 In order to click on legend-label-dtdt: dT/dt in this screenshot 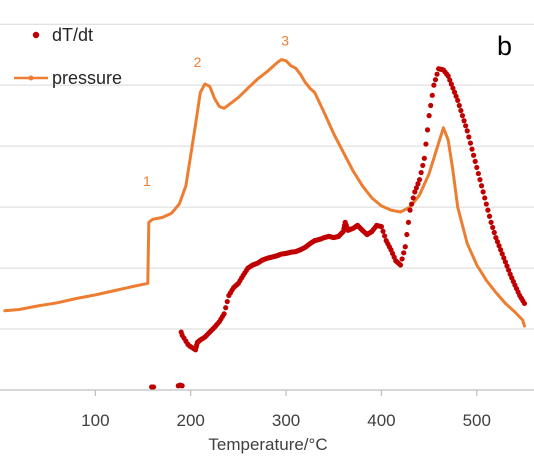, I will do `click(72, 35)`.